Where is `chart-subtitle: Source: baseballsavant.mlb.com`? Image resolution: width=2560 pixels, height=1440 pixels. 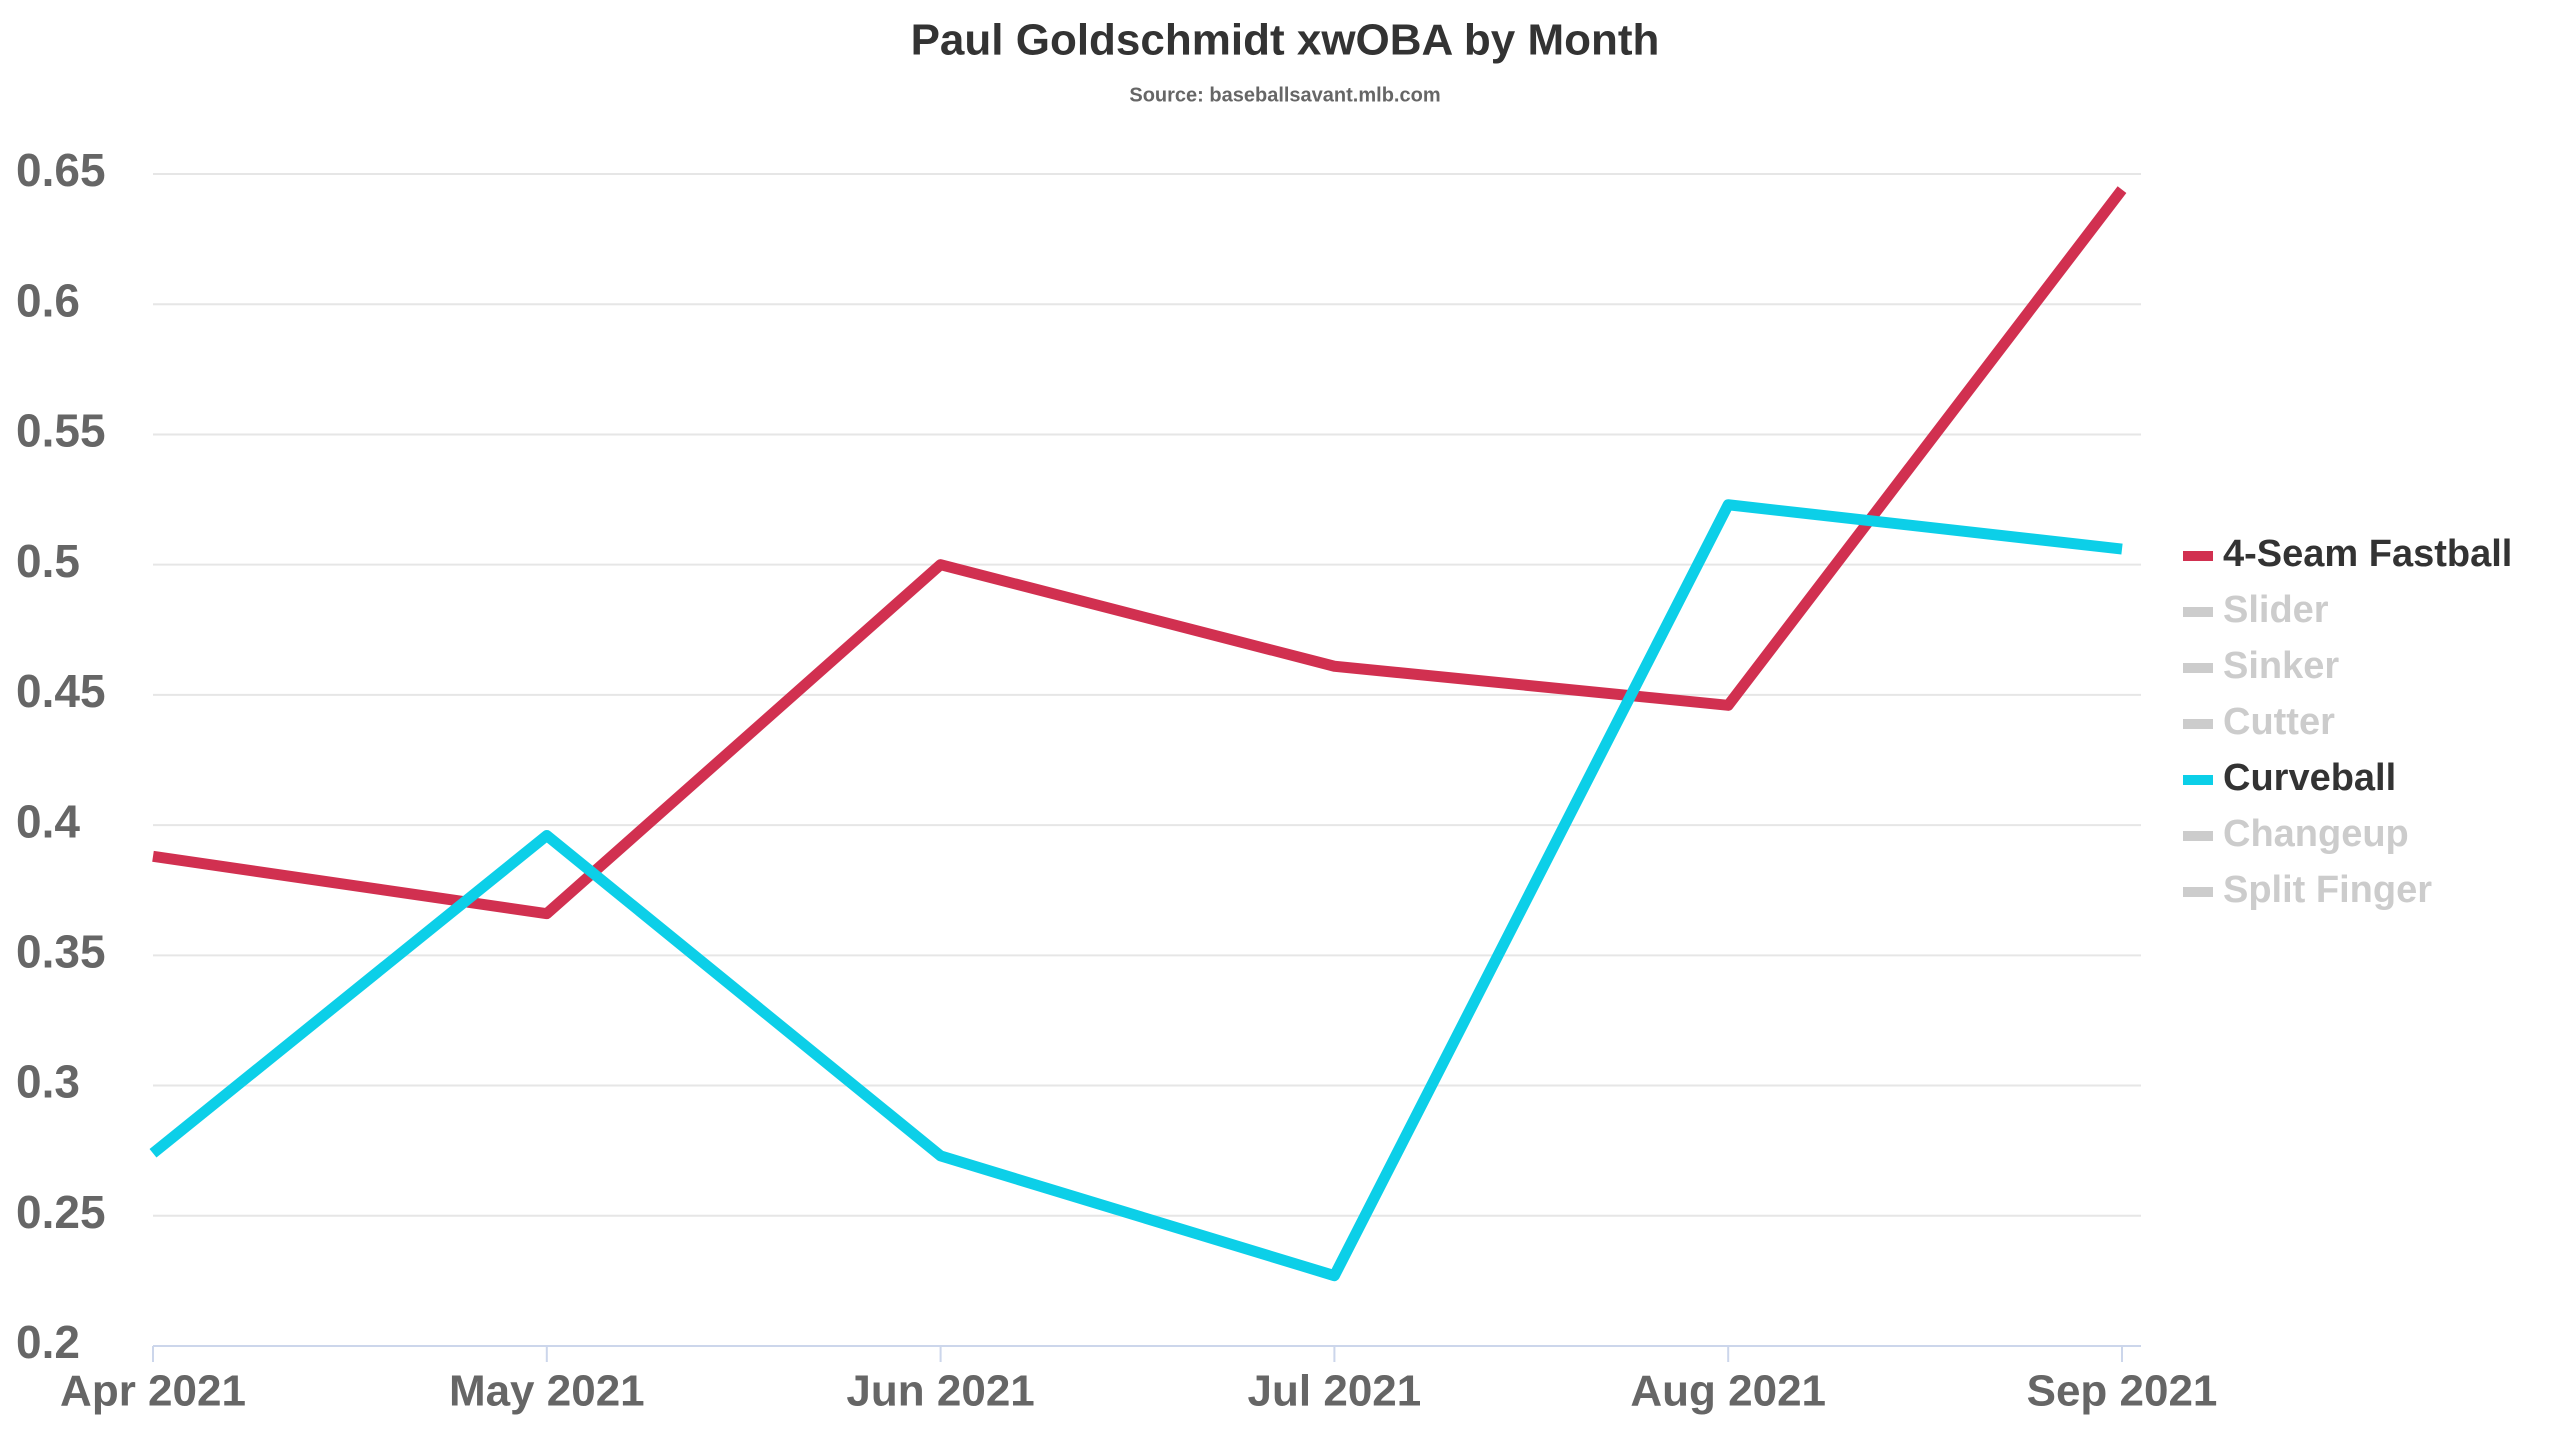
chart-subtitle: Source: baseballsavant.mlb.com is located at coordinates (1284, 95).